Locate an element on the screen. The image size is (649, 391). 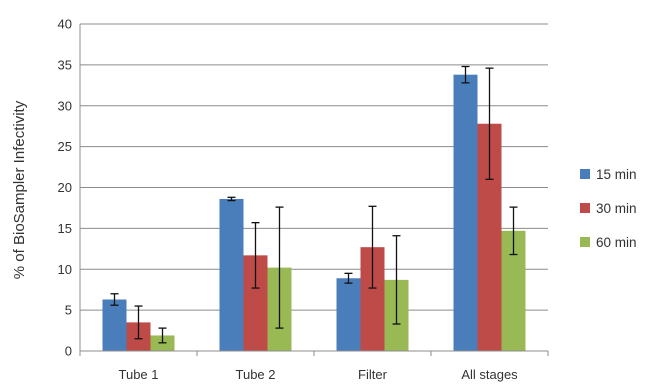
y-tick-label: 35 is located at coordinates (65, 64).